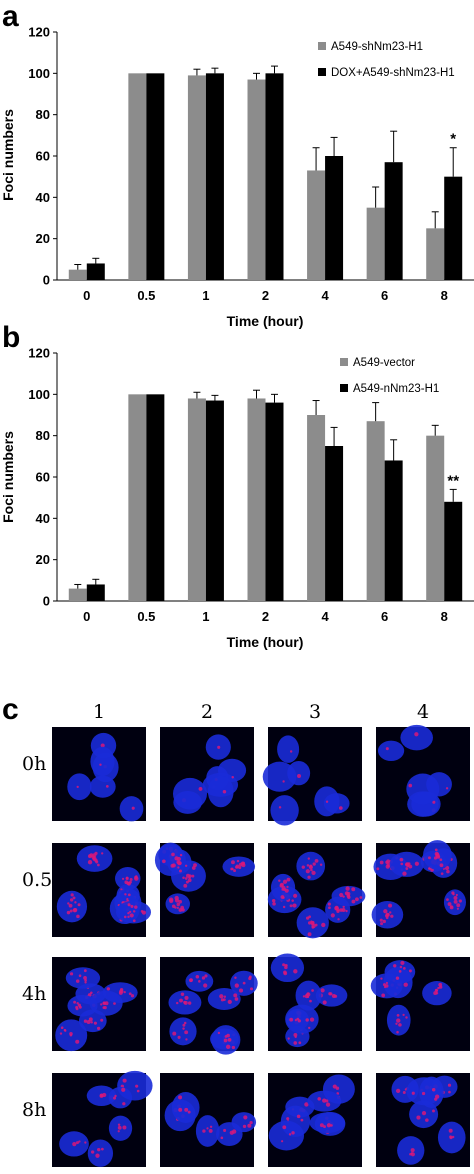 This screenshot has width=474, height=1174. Describe the element at coordinates (325, 295) in the screenshot. I see `x-tick-label: 4` at that location.